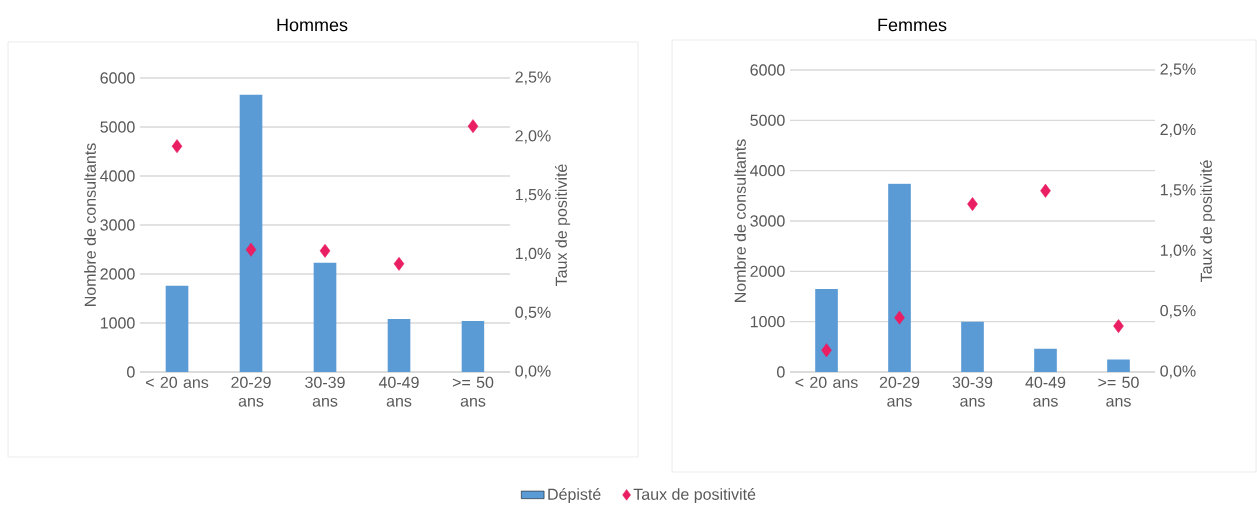 The width and height of the screenshot is (1259, 509). I want to click on legend-label: Dépisté, so click(574, 495).